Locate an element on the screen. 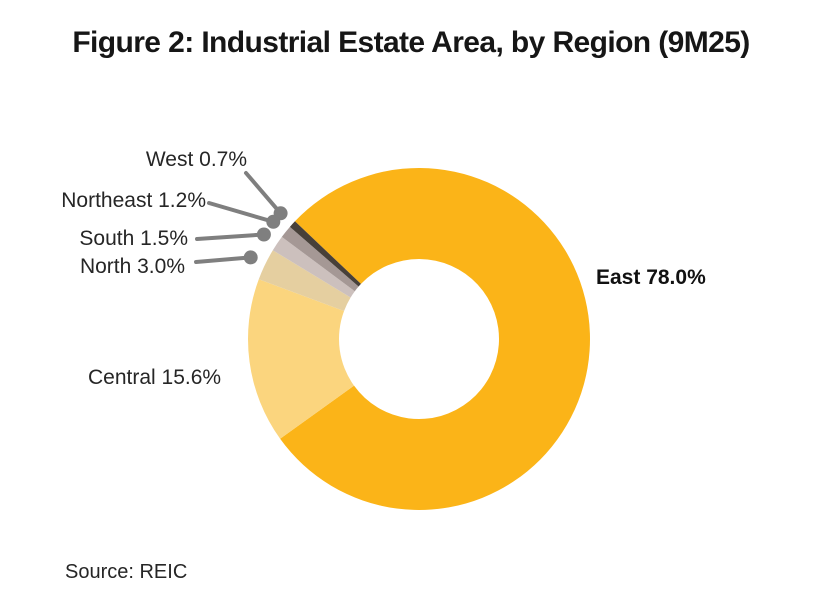 The image size is (840, 600). leader-dot-north is located at coordinates (250, 257).